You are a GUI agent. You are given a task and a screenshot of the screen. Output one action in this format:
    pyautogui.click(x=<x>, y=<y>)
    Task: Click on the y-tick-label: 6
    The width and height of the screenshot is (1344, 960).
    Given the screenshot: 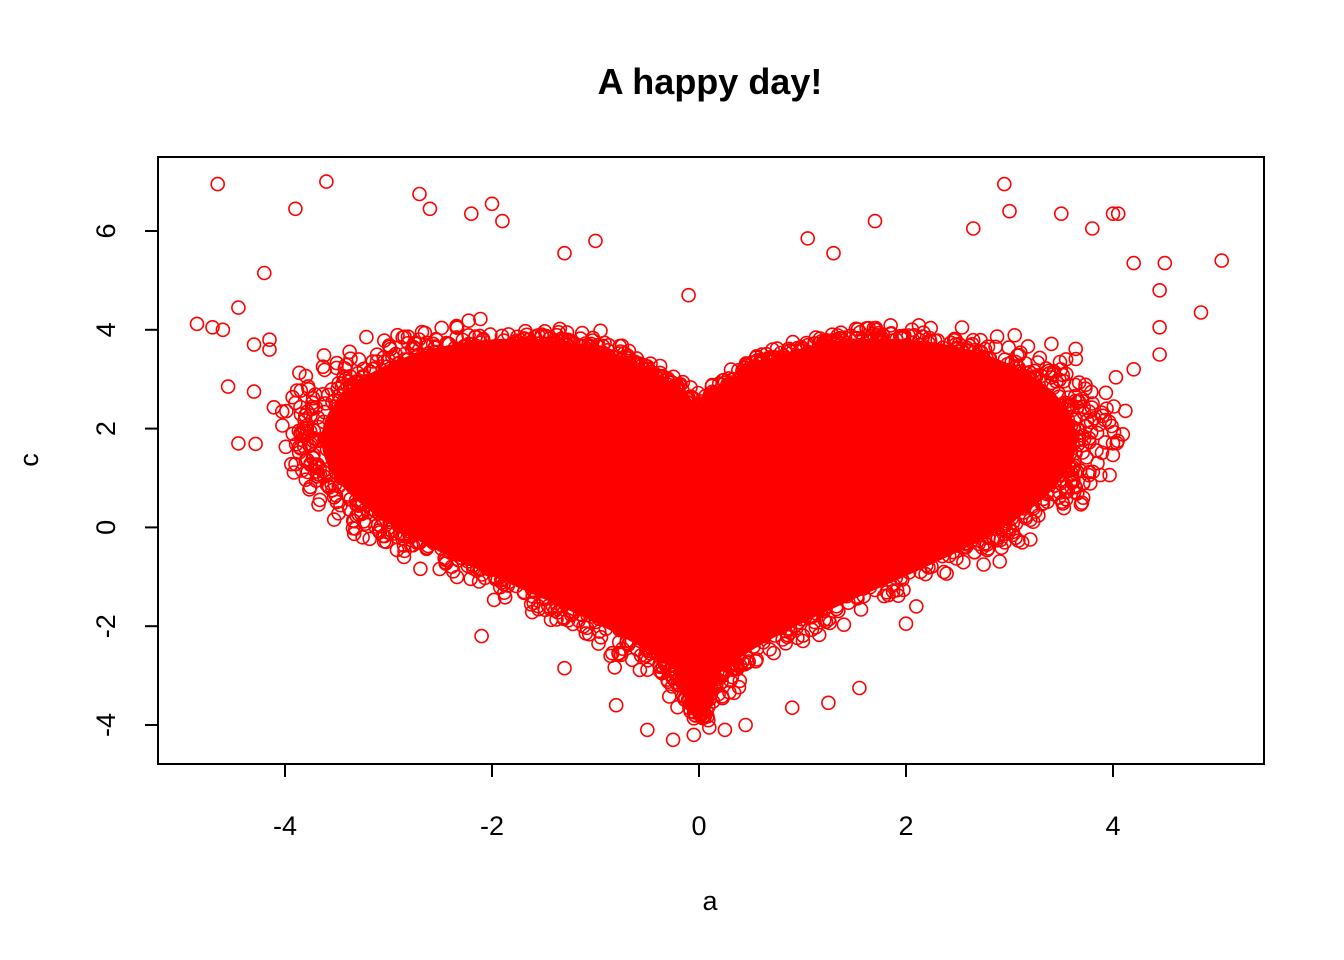 What is the action you would take?
    pyautogui.click(x=106, y=230)
    